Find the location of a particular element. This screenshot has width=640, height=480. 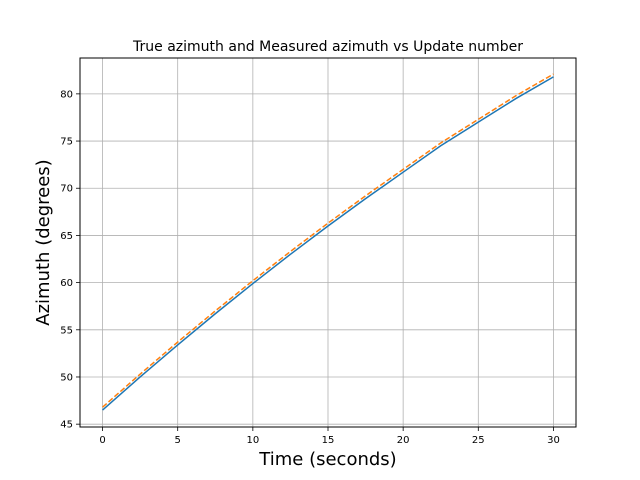

x-tick-label: 20 is located at coordinates (403, 440).